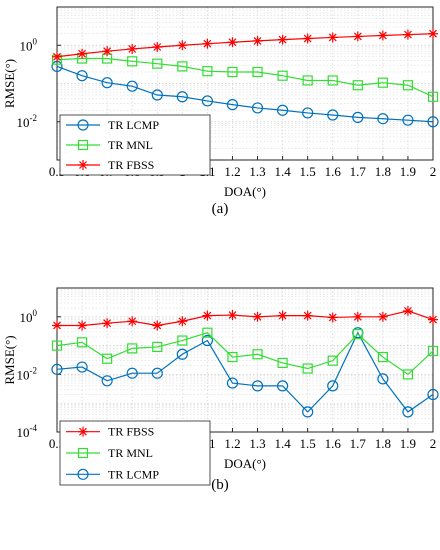  I want to click on y-tick-label: 10⁰, so click(29, 44).